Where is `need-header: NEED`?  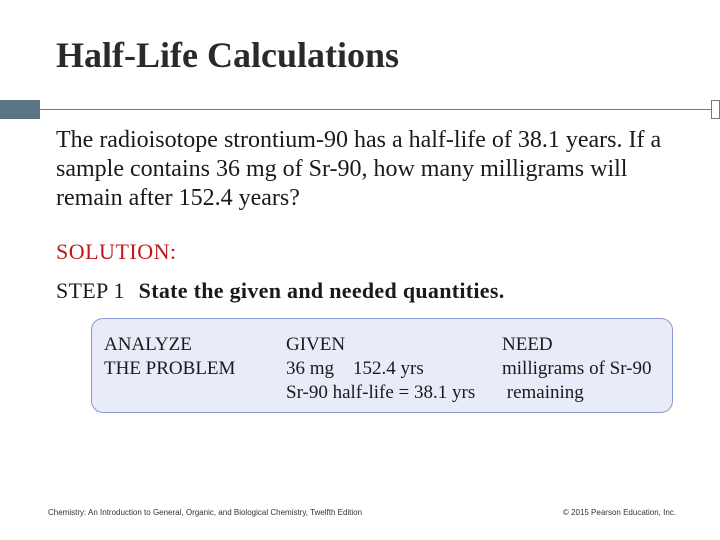
need-header: NEED is located at coordinates (527, 344).